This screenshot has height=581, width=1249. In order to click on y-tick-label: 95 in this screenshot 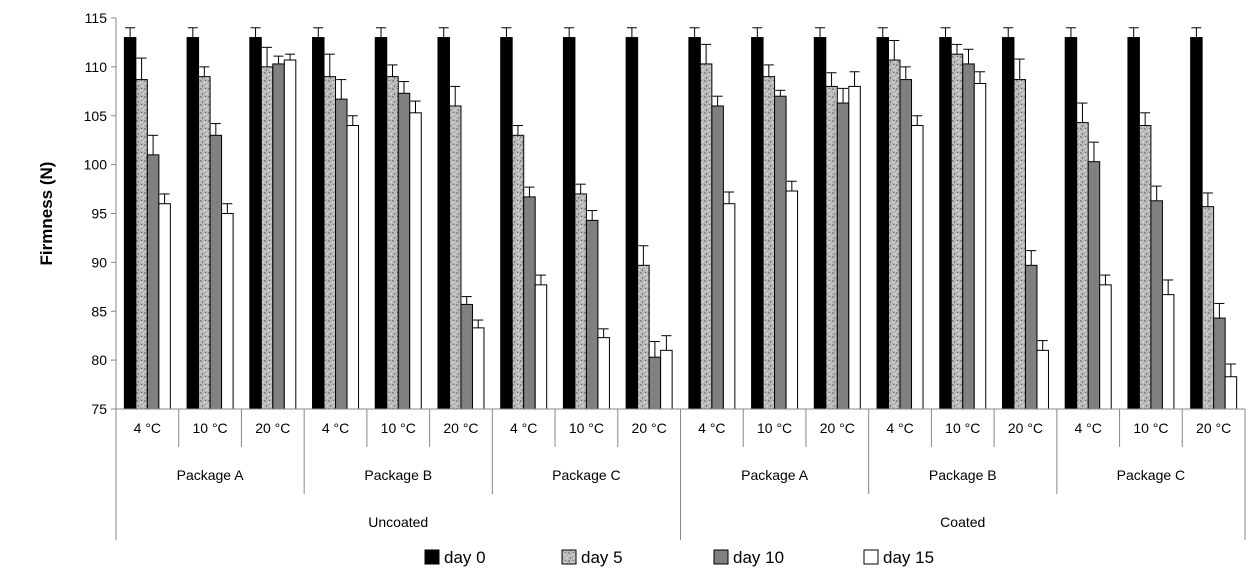, I will do `click(99, 214)`.